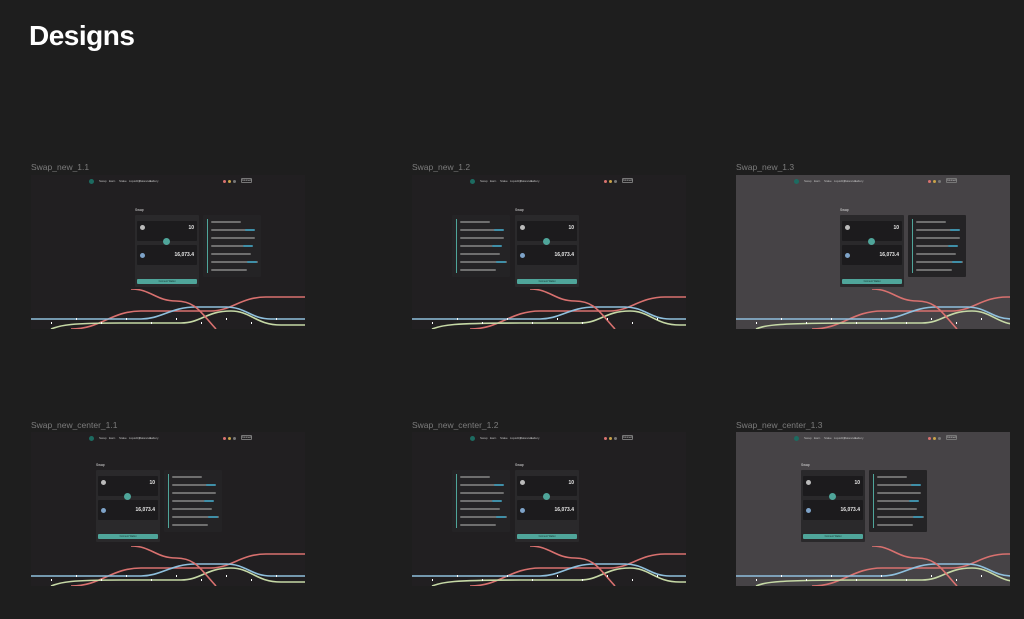  I want to click on page-title: Designs, so click(82, 35).